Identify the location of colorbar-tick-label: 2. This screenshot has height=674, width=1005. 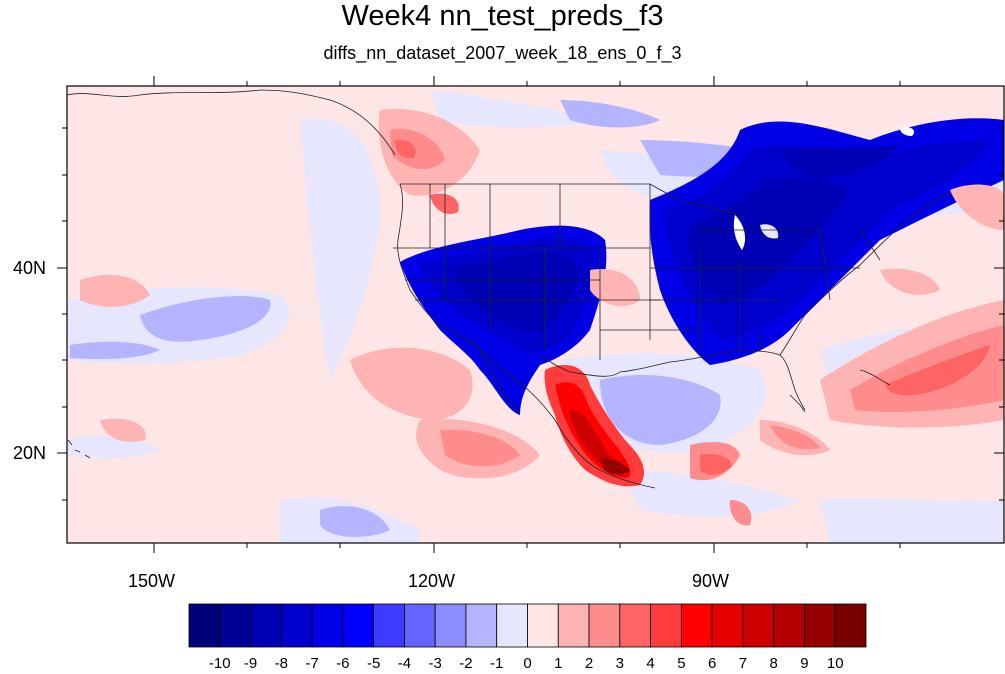
(589, 663).